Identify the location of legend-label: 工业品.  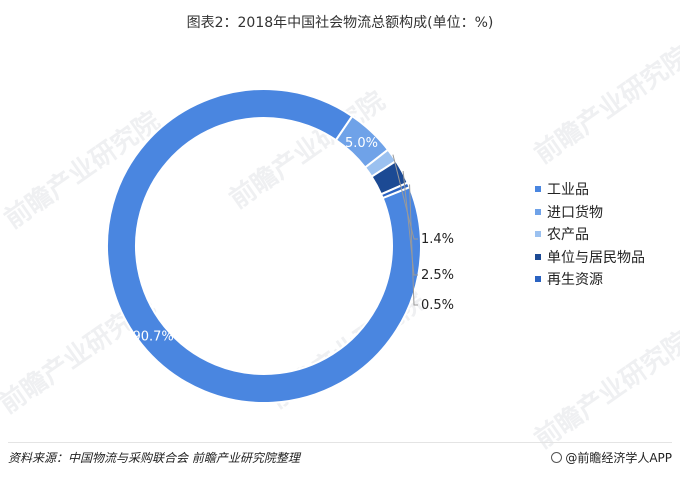
(568, 190).